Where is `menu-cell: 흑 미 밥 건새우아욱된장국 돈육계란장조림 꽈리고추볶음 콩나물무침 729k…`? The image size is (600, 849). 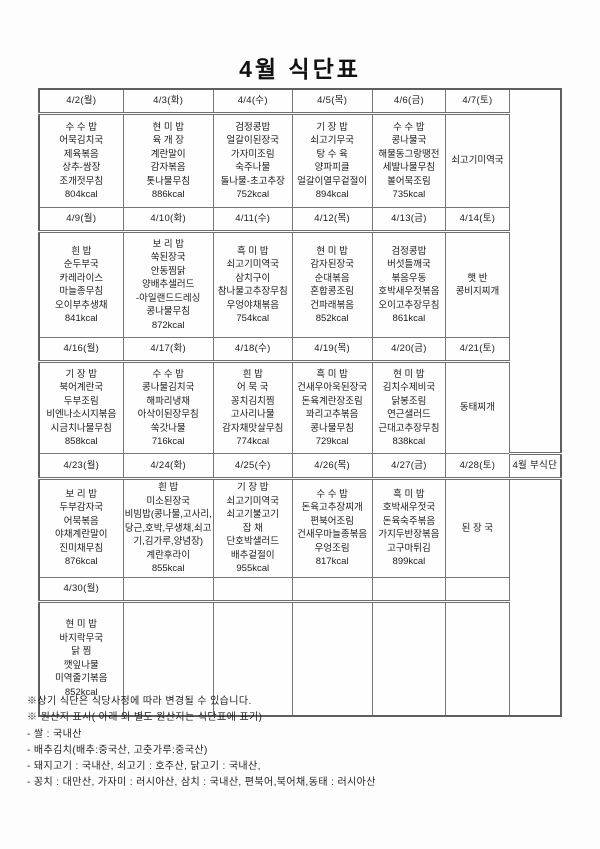 menu-cell: 흑 미 밥 건새우아욱된장국 돈육계란장조림 꽈리고추볶음 콩나물무침 729k… is located at coordinates (332, 407).